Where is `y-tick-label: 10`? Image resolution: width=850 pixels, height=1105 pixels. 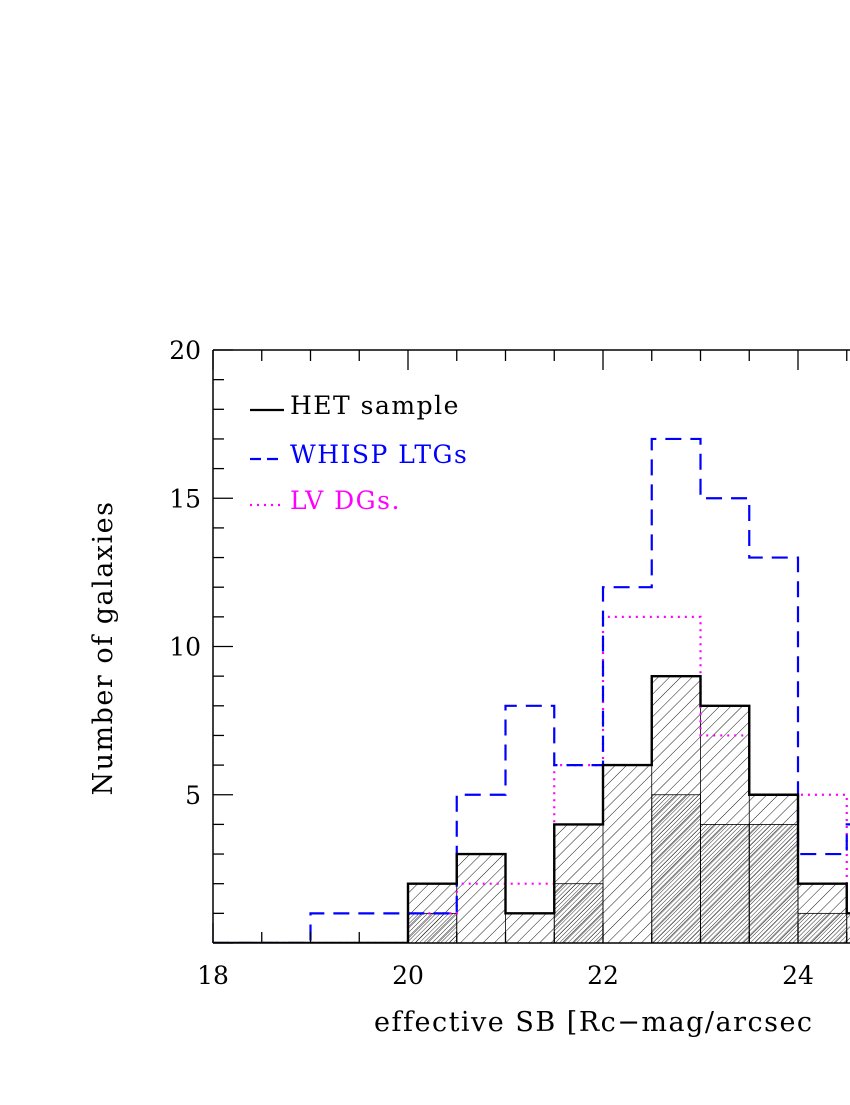
y-tick-label: 10 is located at coordinates (185, 647).